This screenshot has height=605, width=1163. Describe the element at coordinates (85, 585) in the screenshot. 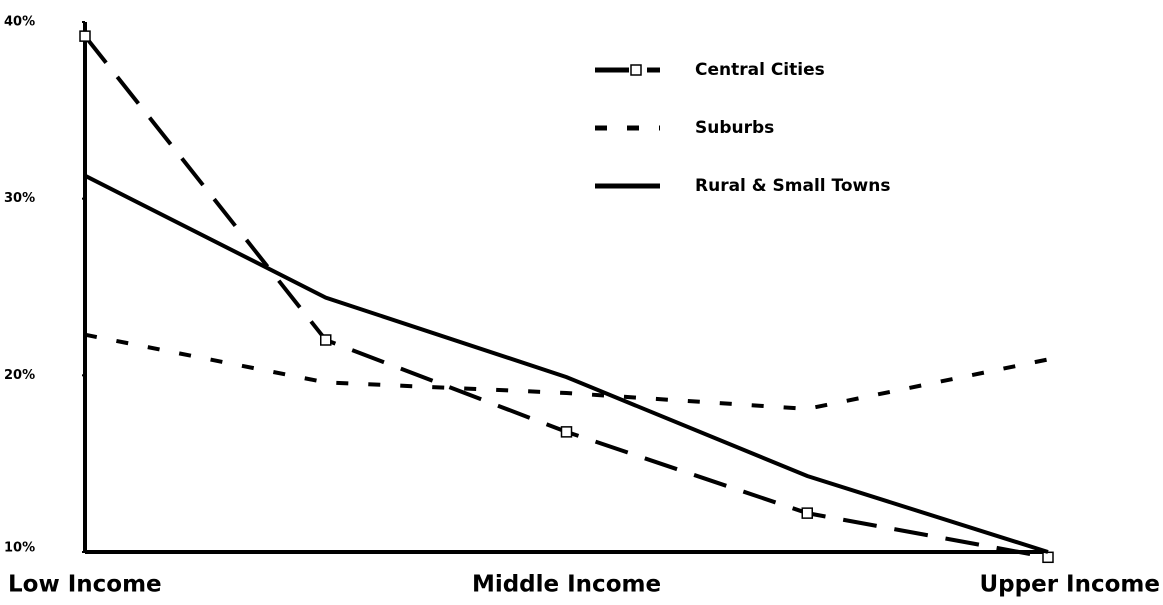

I see `x-tick-label: Low Income` at that location.